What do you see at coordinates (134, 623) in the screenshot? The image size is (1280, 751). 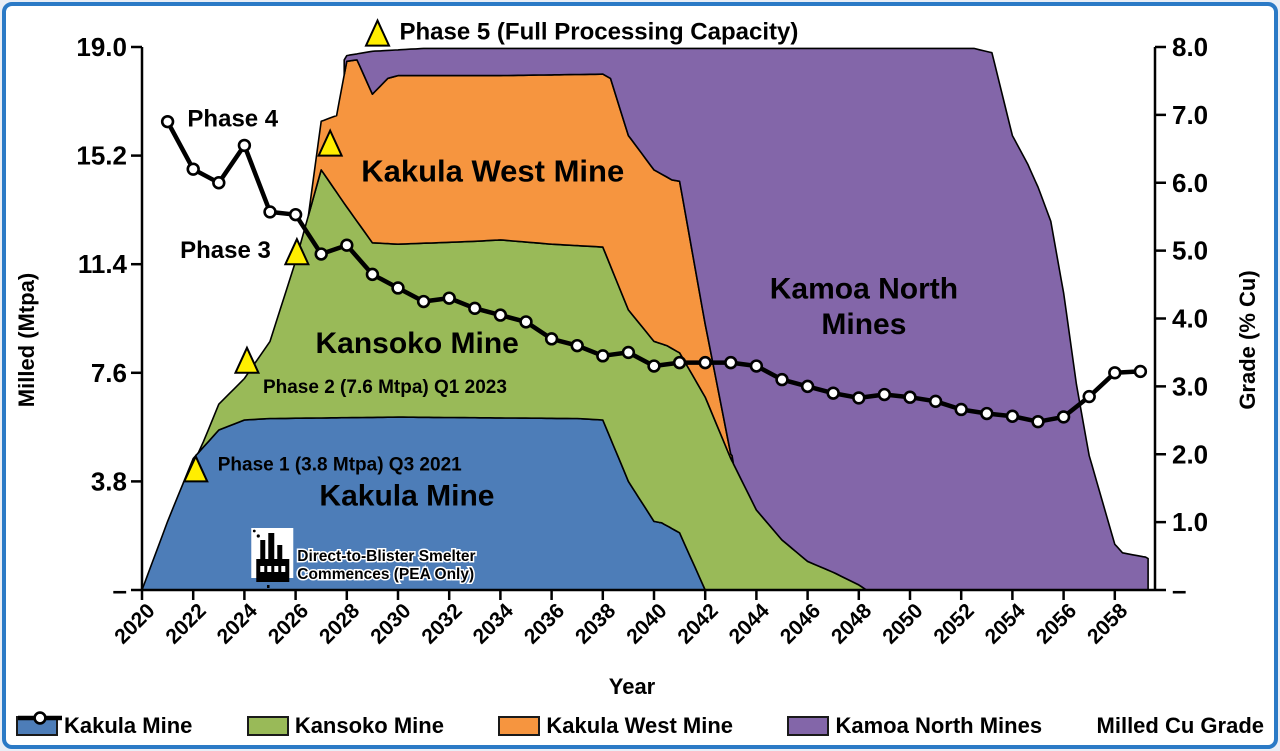 I see `x-tick-label: 2020` at bounding box center [134, 623].